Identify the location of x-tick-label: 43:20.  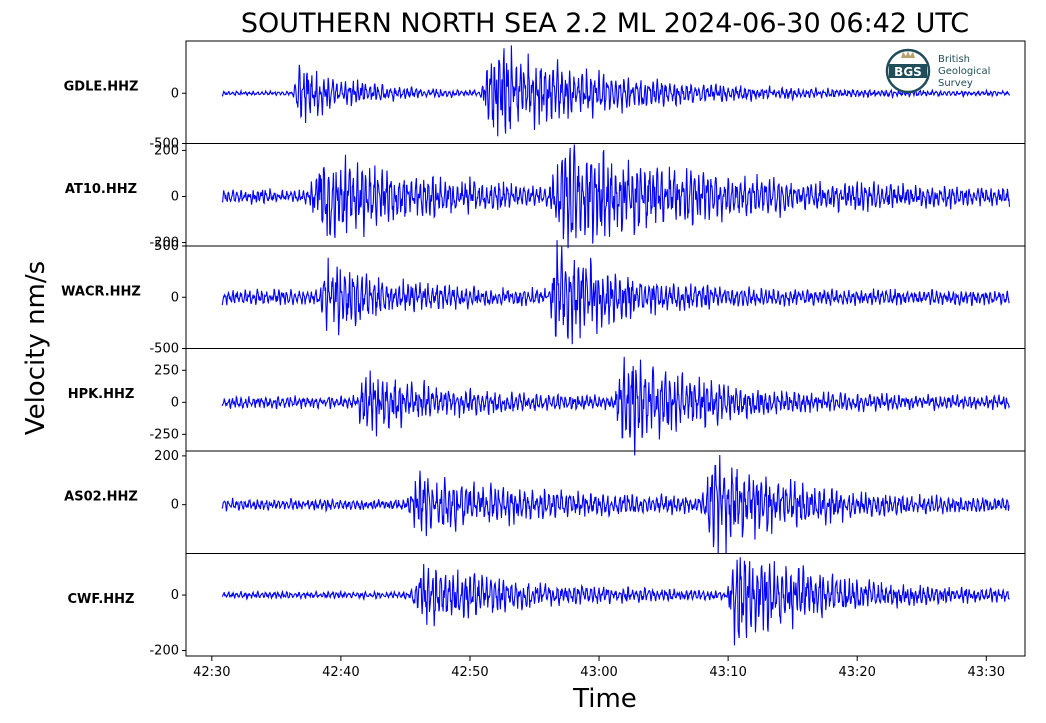
(856, 672).